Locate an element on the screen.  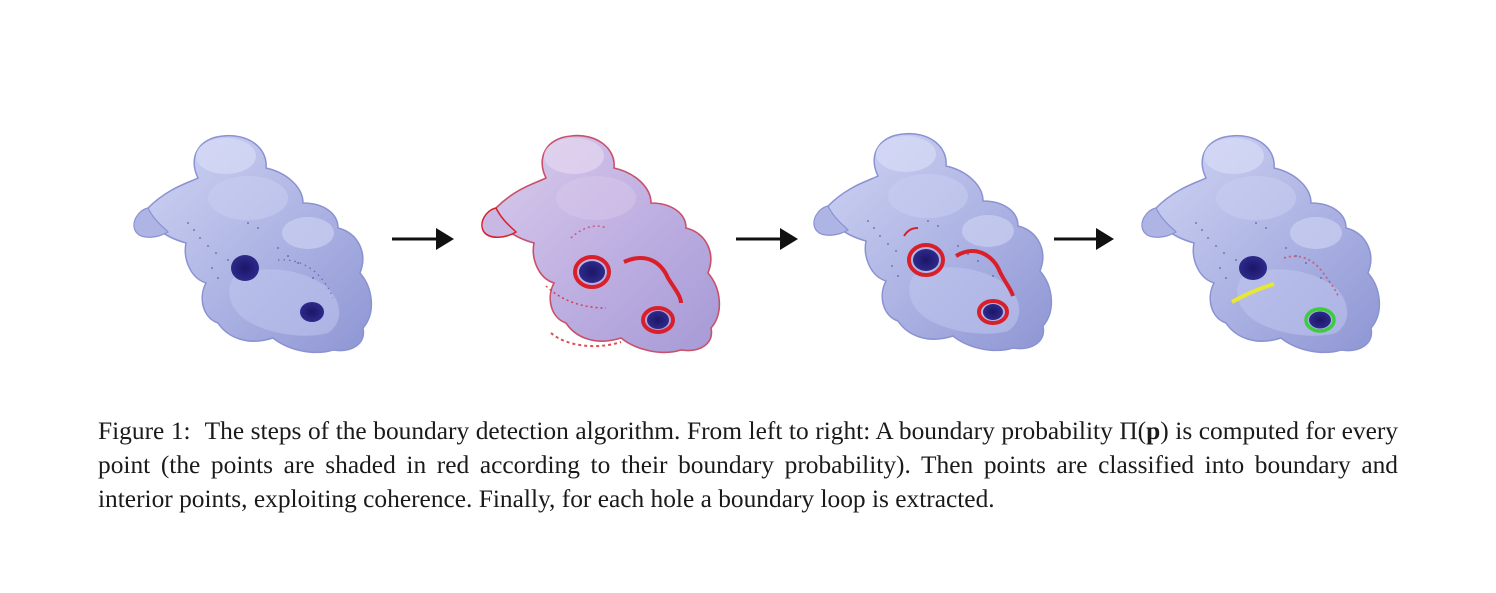
math-symbol: Π( is located at coordinates (1133, 431).